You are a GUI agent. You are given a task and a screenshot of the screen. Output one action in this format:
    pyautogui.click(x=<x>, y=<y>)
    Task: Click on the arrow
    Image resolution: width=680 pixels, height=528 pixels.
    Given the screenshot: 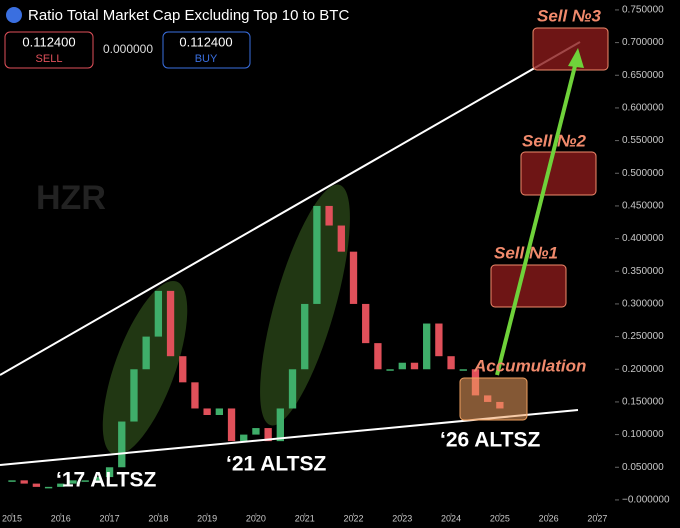 What is the action you would take?
    pyautogui.click(x=536, y=218)
    